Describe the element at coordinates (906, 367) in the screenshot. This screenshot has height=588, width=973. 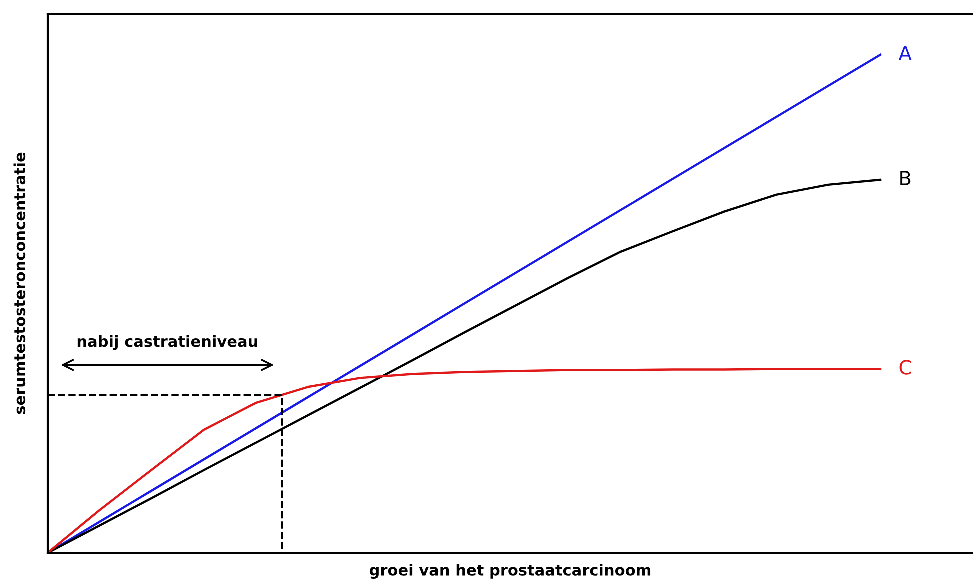
I see `series-label: C` at that location.